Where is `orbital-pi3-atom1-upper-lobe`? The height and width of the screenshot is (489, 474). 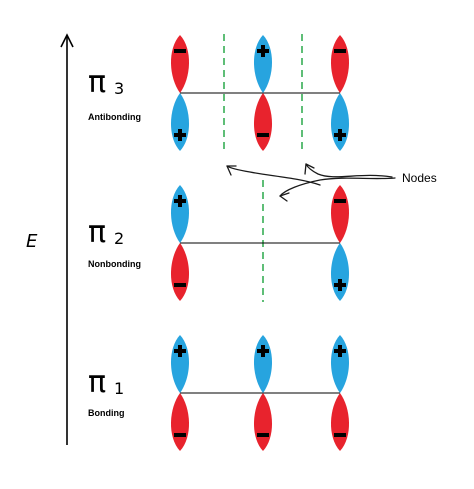
orbital-pi3-atom1-upper-lobe is located at coordinates (180, 64).